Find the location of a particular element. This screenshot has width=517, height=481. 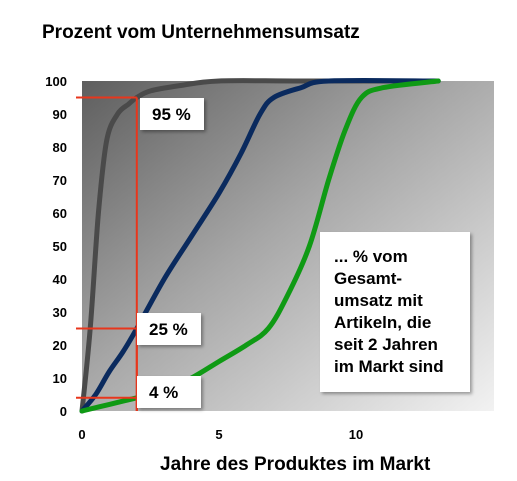

y-tick-label: 80 is located at coordinates (60, 147).